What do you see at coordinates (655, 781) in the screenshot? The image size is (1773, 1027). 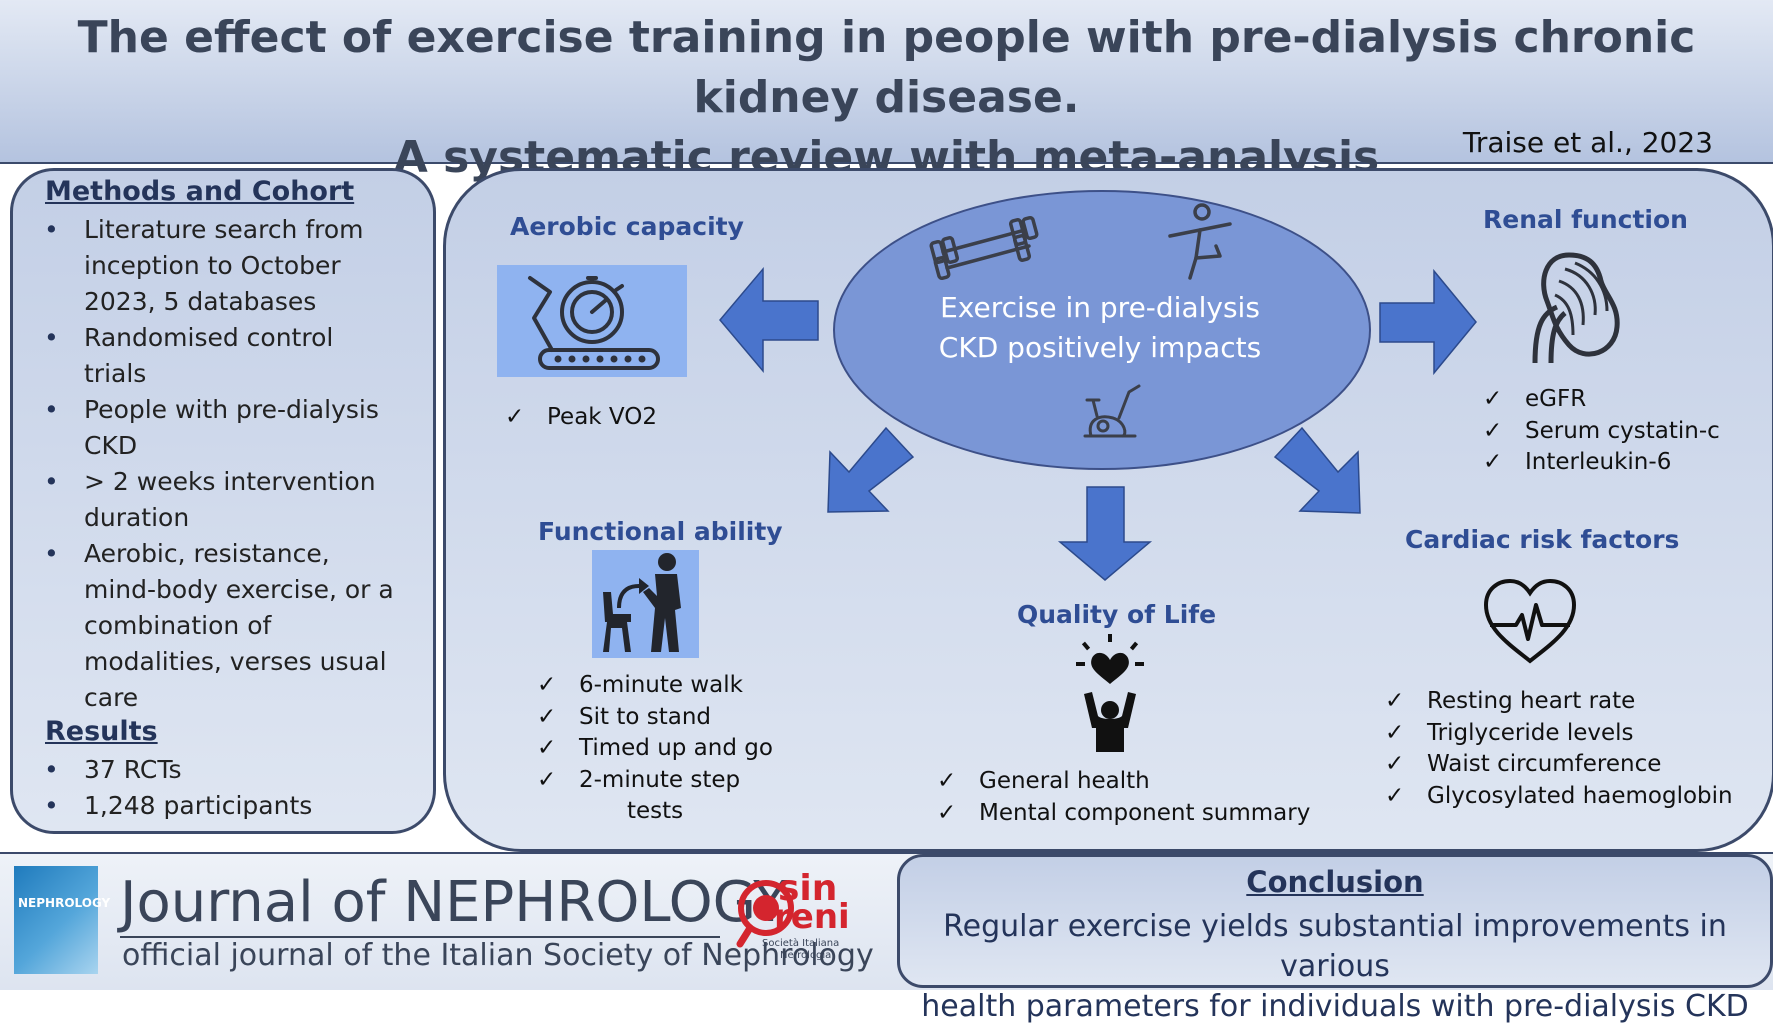 I see `functional-item: ✓ 2-minute step` at bounding box center [655, 781].